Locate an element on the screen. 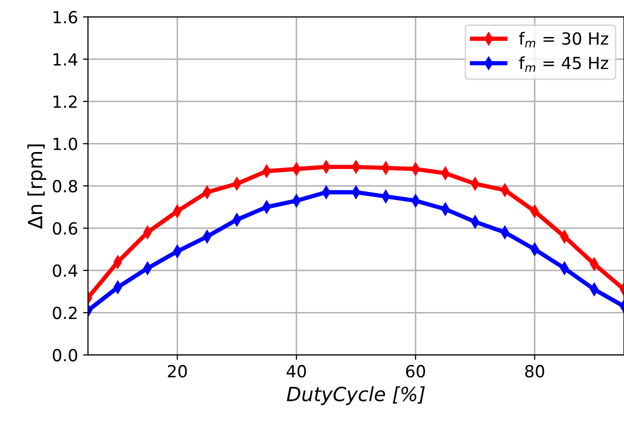 This screenshot has height=423, width=624. legend-label: f$_{m}$ = 30 Hz is located at coordinates (563, 40).